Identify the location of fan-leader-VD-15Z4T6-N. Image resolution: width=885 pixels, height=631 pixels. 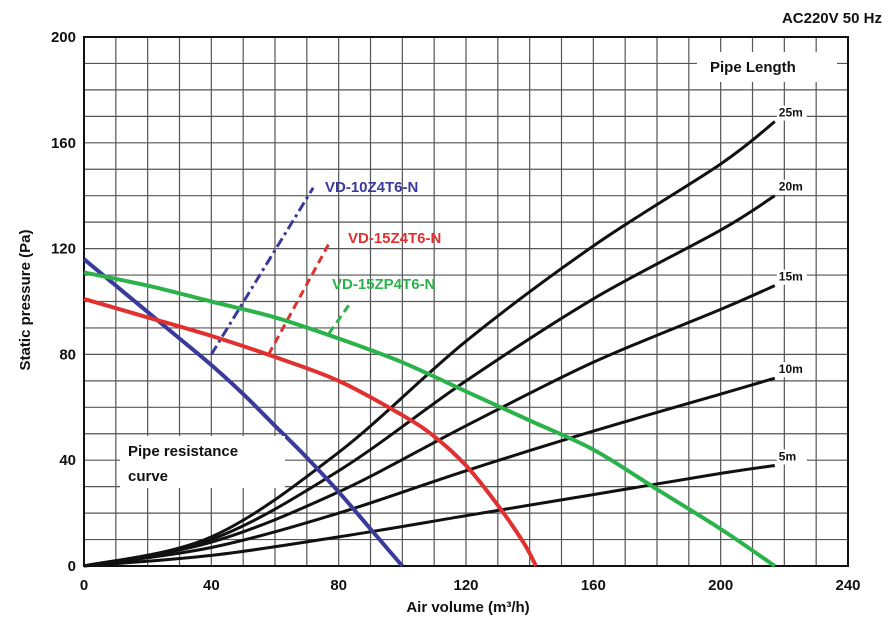
(299, 299).